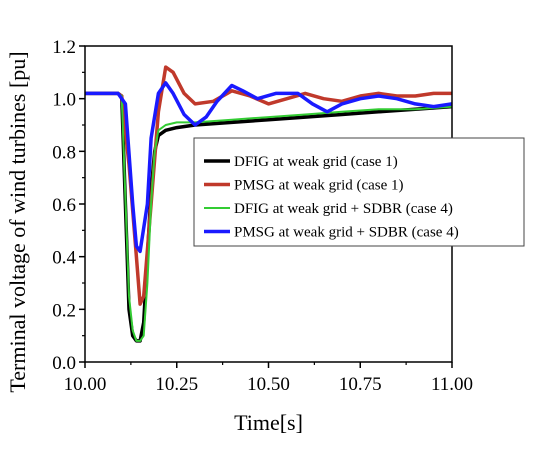  Describe the element at coordinates (268, 422) in the screenshot. I see `x-axis-title: Time[s]` at that location.